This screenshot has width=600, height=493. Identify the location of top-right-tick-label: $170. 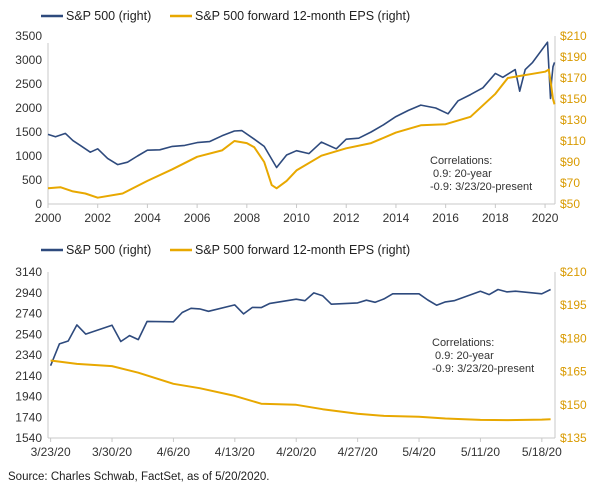
(573, 78).